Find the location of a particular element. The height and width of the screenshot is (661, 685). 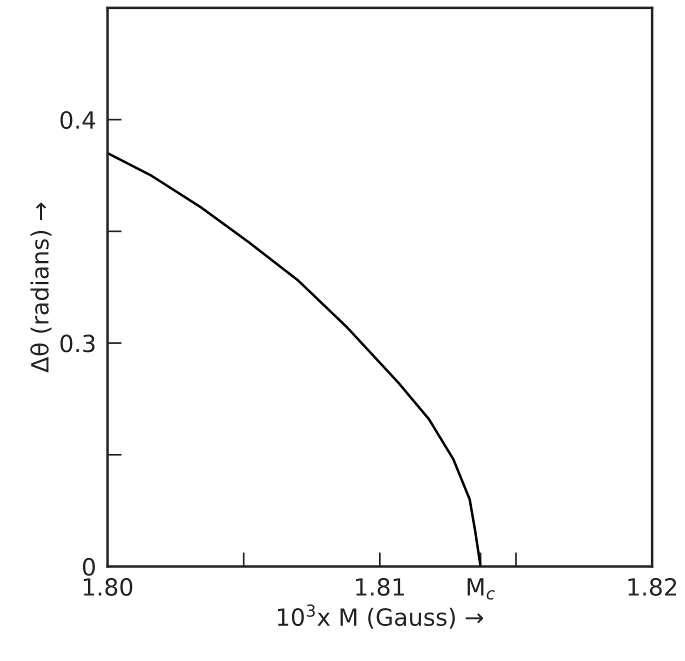

y-tick-label: 0.4 is located at coordinates (78, 120).